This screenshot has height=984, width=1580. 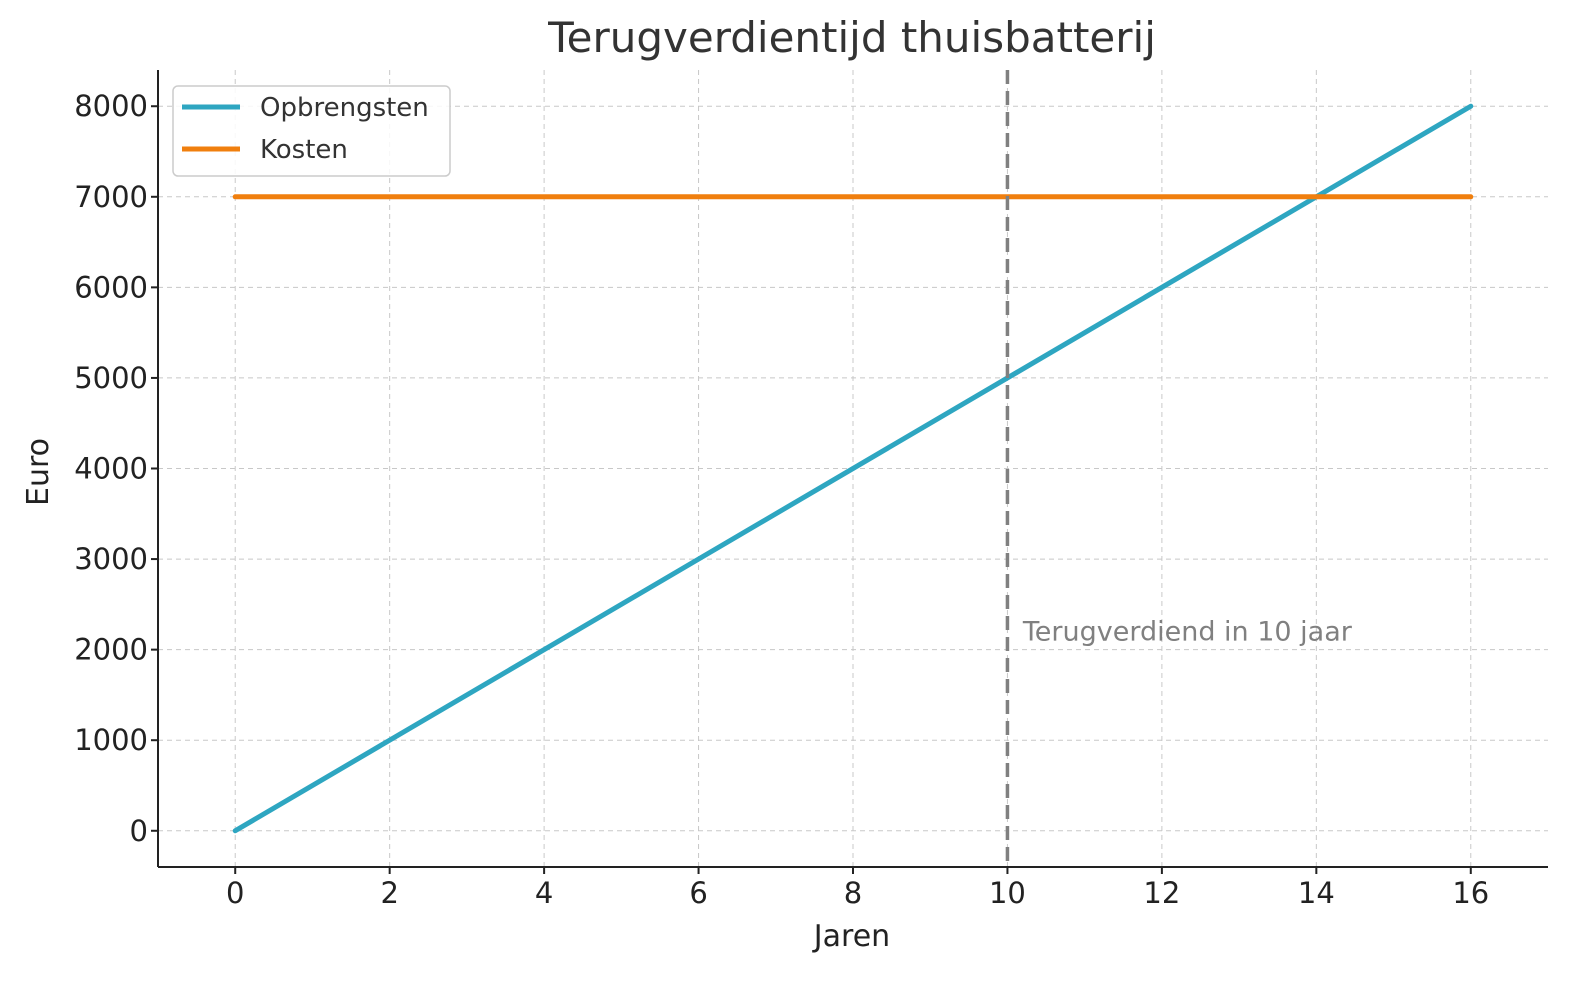 What do you see at coordinates (851, 37) in the screenshot?
I see `chart-title: Terugverdientijd thuisbatterij` at bounding box center [851, 37].